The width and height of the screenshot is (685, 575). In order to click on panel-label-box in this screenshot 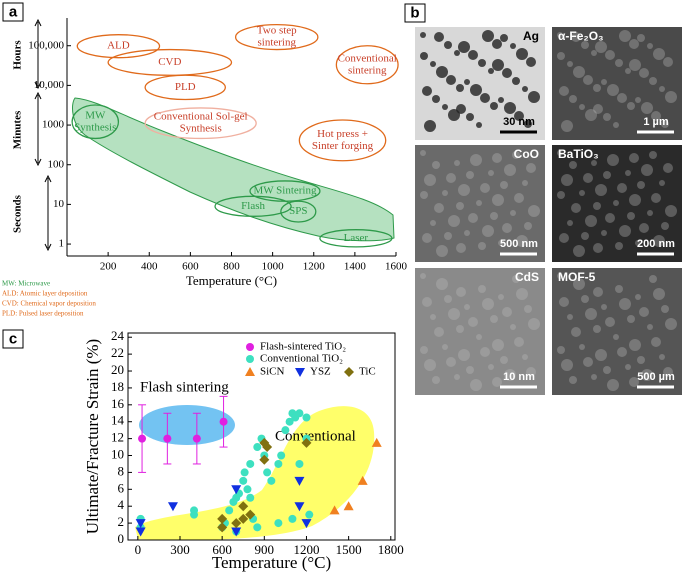, I will do `click(415, 13)`.